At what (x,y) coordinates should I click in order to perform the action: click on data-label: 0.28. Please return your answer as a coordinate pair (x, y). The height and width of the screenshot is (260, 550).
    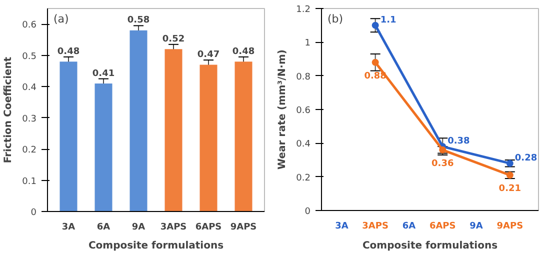
    Looking at the image, I should click on (526, 158).